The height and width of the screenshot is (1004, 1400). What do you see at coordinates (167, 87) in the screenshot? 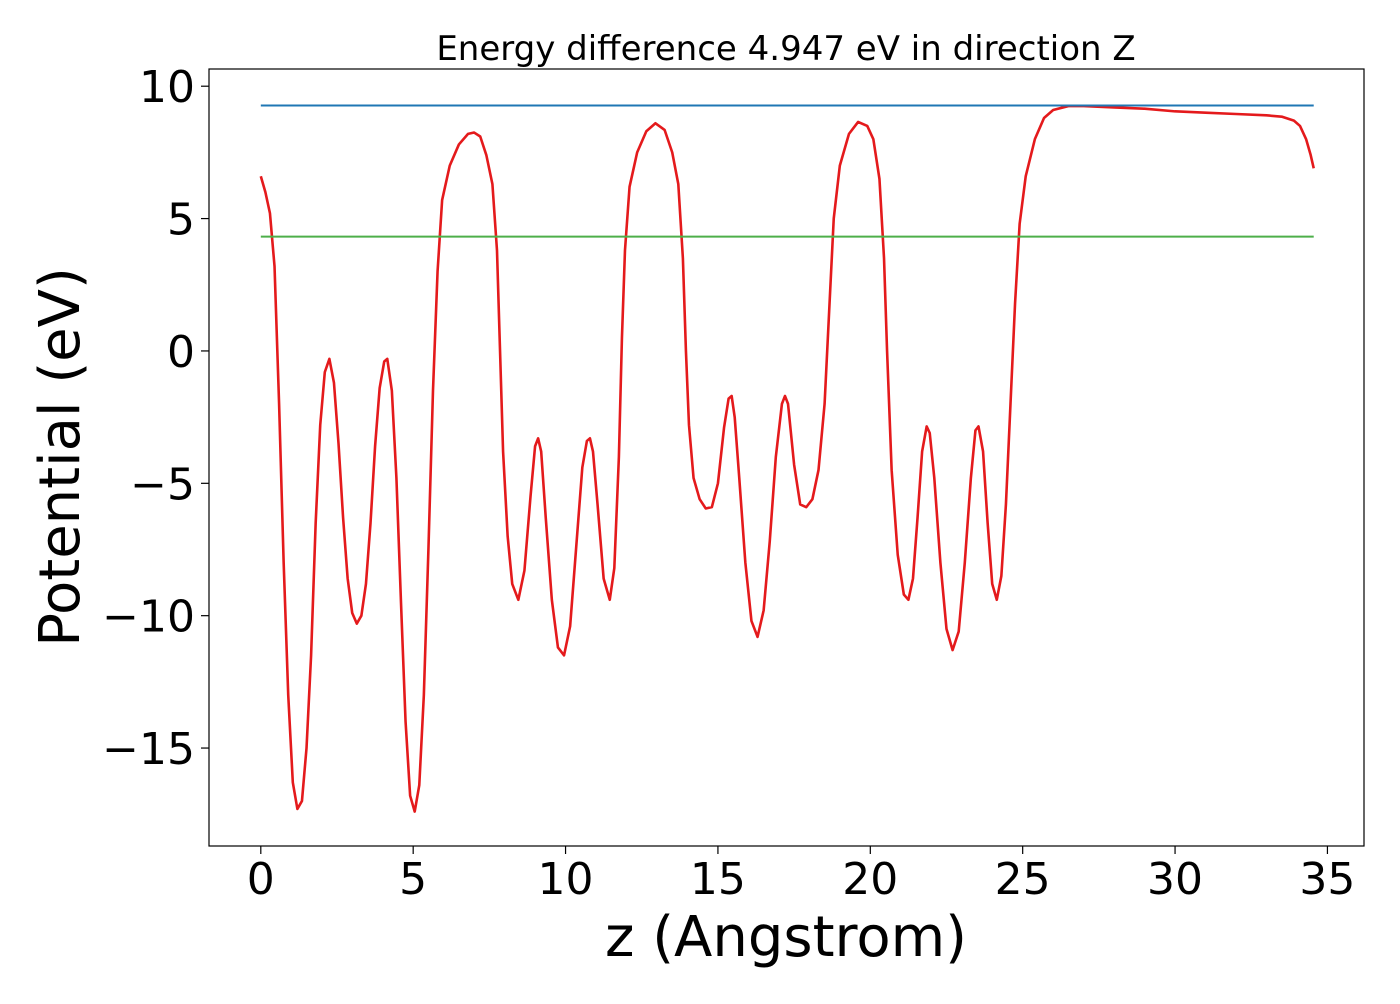
I see `y-tick-label: 10` at bounding box center [167, 87].